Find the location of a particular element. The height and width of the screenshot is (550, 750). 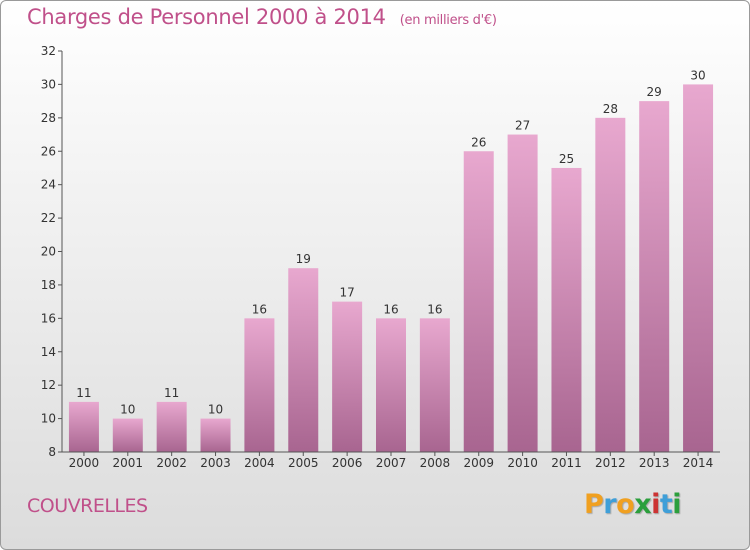

bar-2008 is located at coordinates (434, 385).